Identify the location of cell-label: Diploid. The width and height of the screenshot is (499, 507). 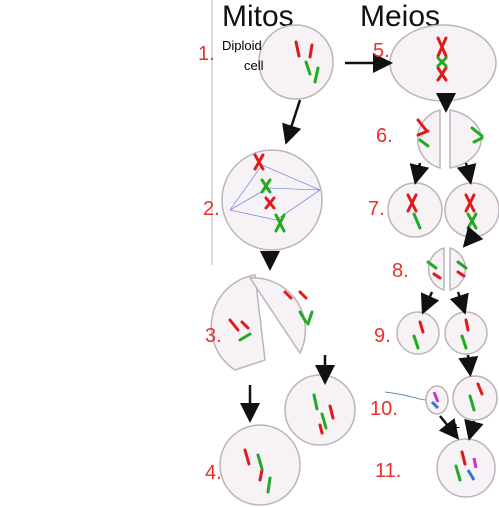
(242, 45).